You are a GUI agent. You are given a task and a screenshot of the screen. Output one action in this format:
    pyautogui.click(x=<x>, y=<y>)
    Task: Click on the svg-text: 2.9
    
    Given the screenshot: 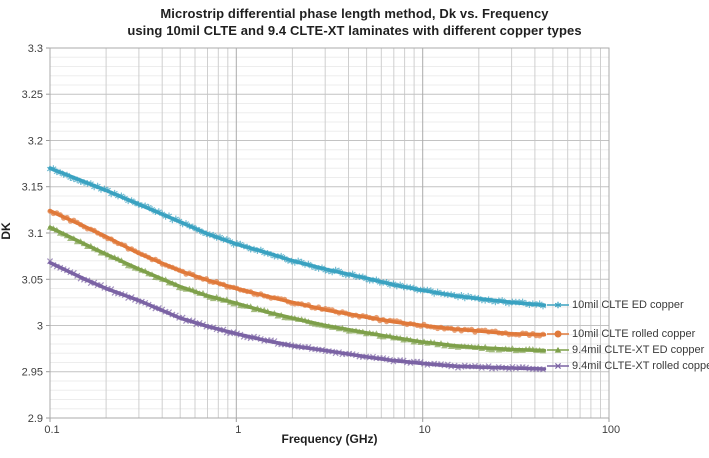 What is the action you would take?
    pyautogui.click(x=35, y=419)
    